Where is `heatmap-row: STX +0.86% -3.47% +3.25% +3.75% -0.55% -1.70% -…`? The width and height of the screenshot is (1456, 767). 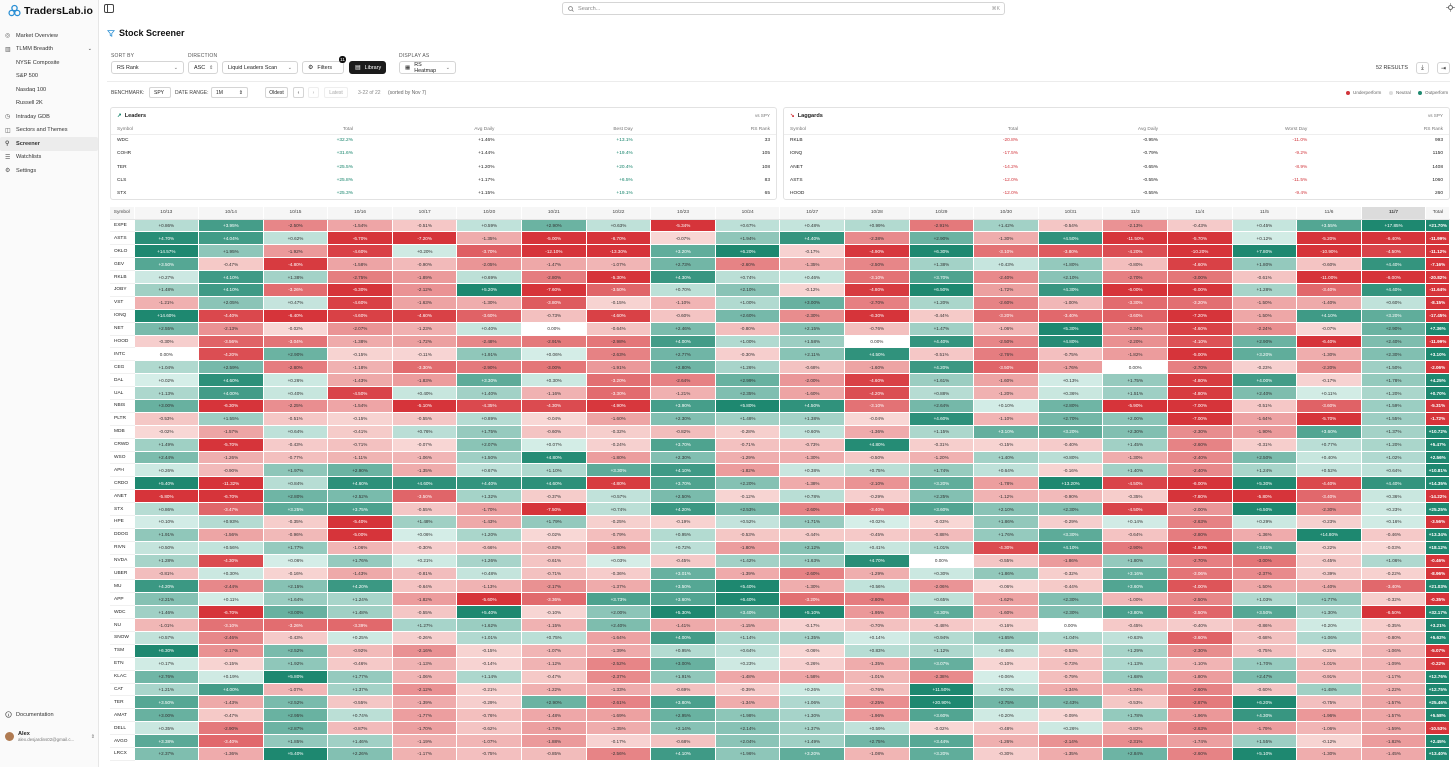
heatmap-row: STX +0.86% -3.47% +3.25% +3.75% -0.55% -1.70% -… is located at coordinates (780, 509).